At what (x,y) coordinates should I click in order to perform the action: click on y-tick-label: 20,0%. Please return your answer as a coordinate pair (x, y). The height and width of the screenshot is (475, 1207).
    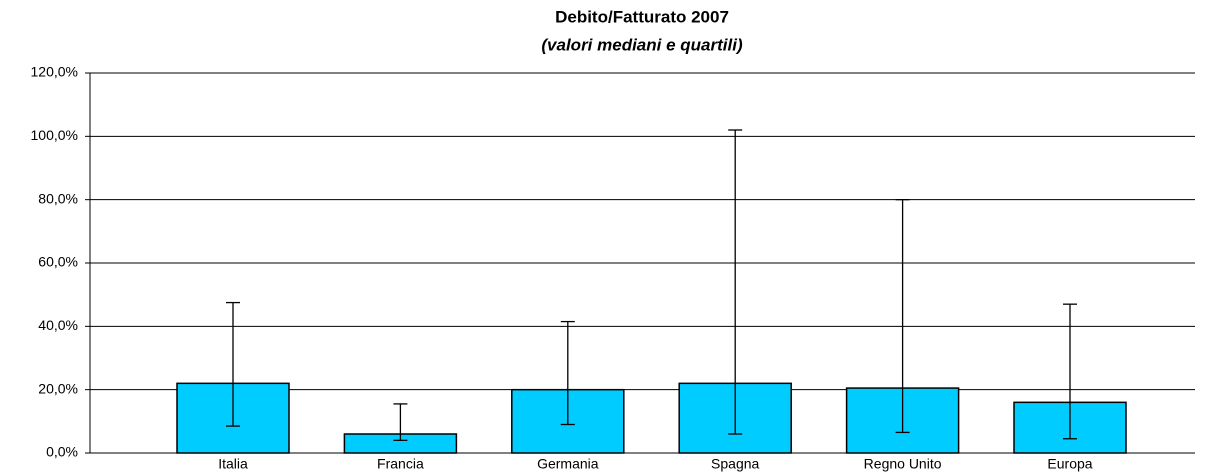
    Looking at the image, I should click on (58, 388).